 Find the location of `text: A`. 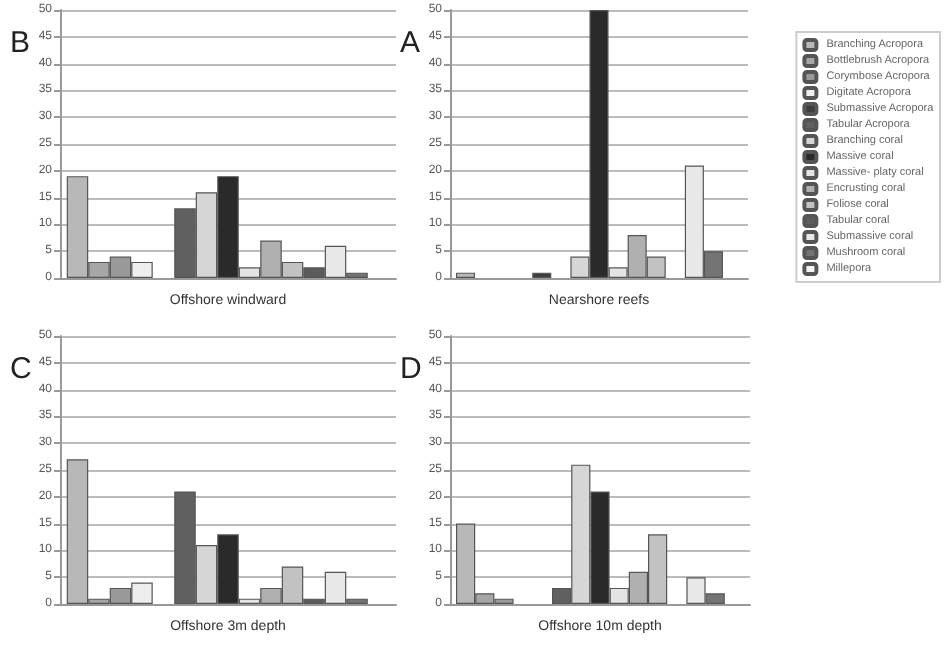

text: A is located at coordinates (410, 43).